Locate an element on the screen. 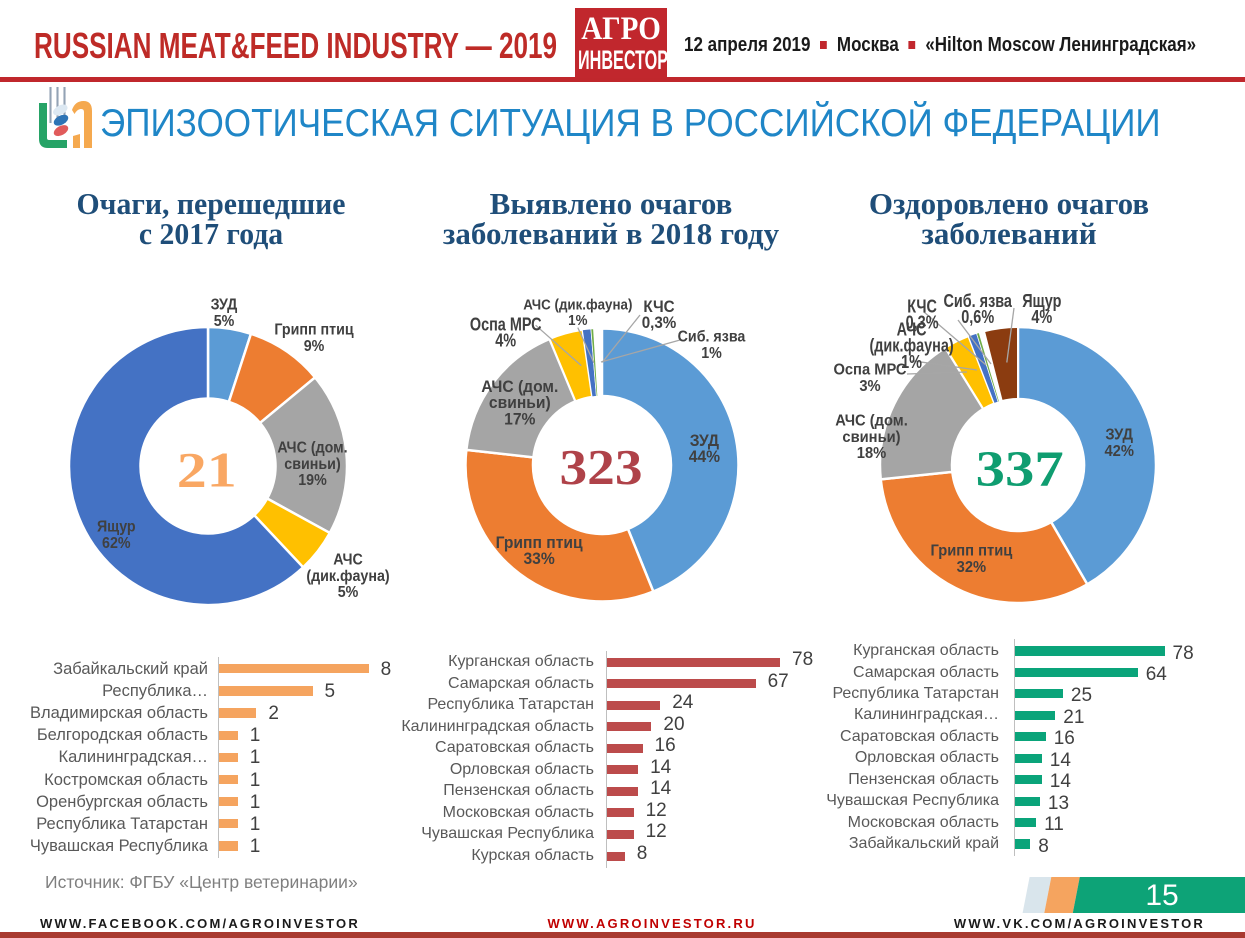  svg-text: 323 is located at coordinates (601, 466).